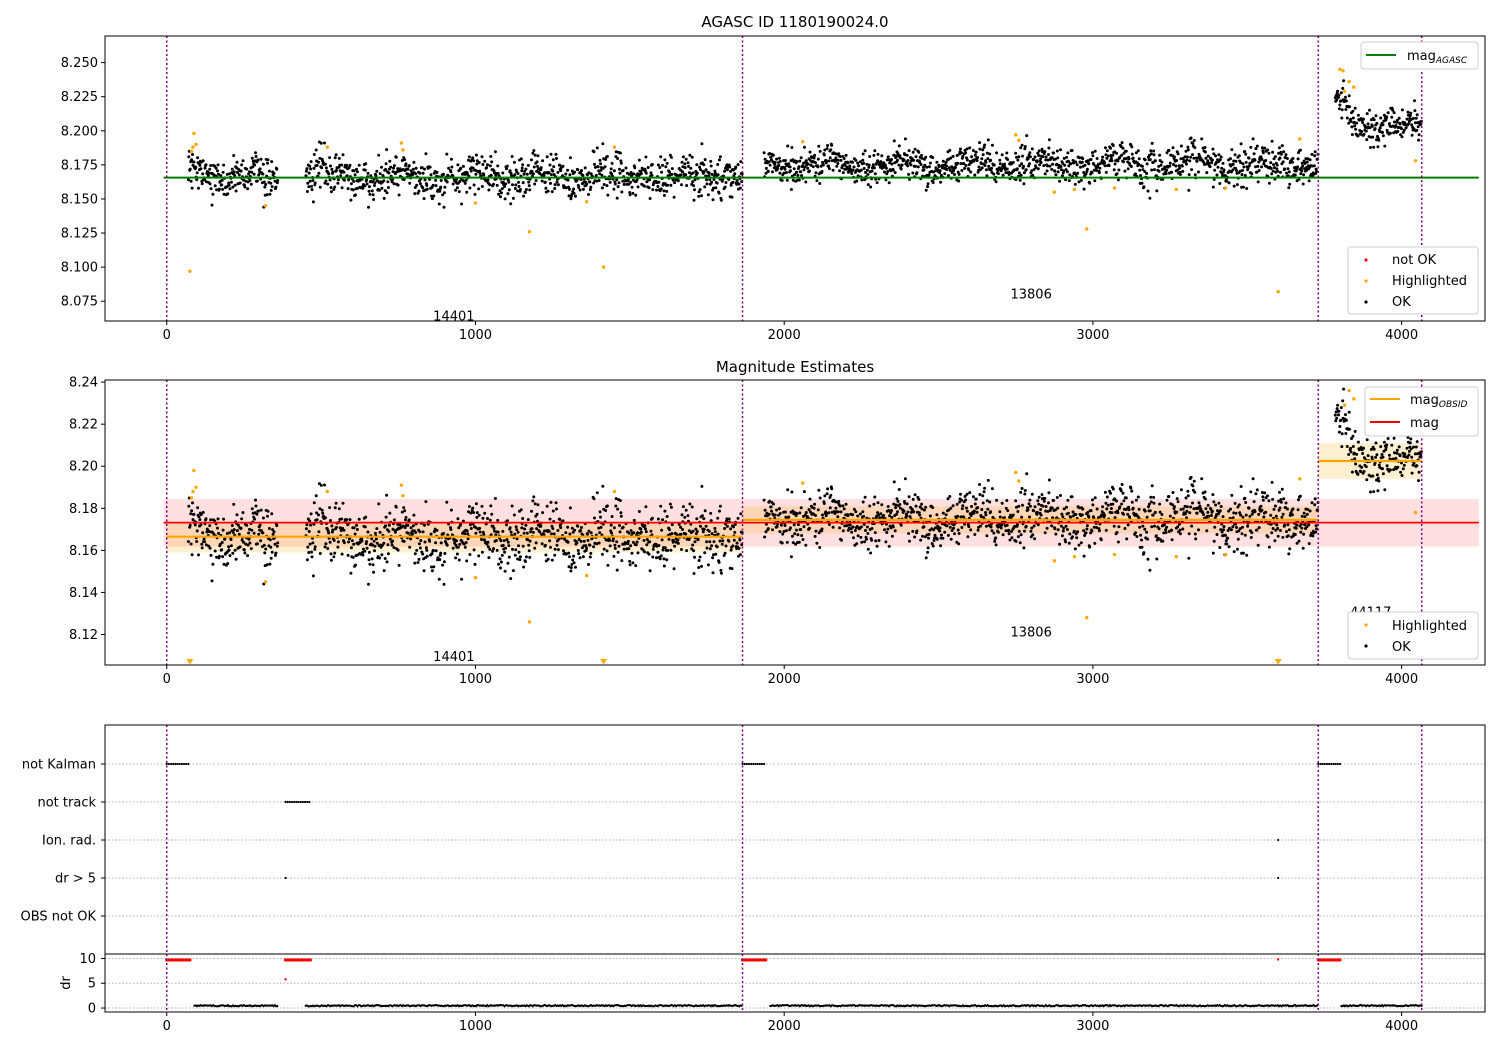  Describe the element at coordinates (401, 143) in the screenshot. I see `p1-highlighted-point` at that location.